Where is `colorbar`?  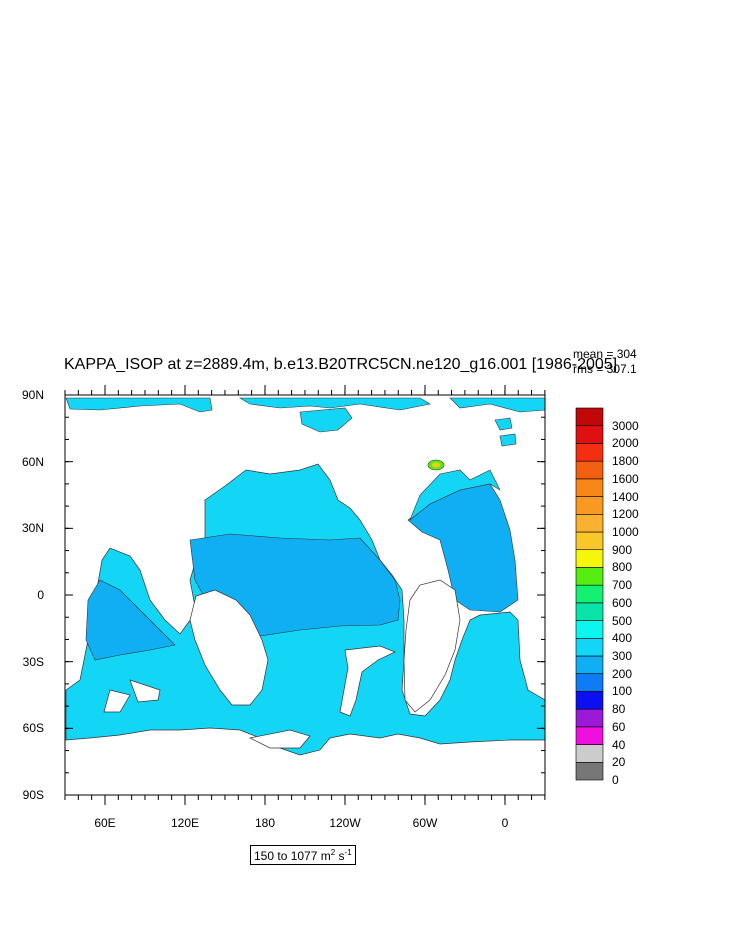 colorbar is located at coordinates (589, 594).